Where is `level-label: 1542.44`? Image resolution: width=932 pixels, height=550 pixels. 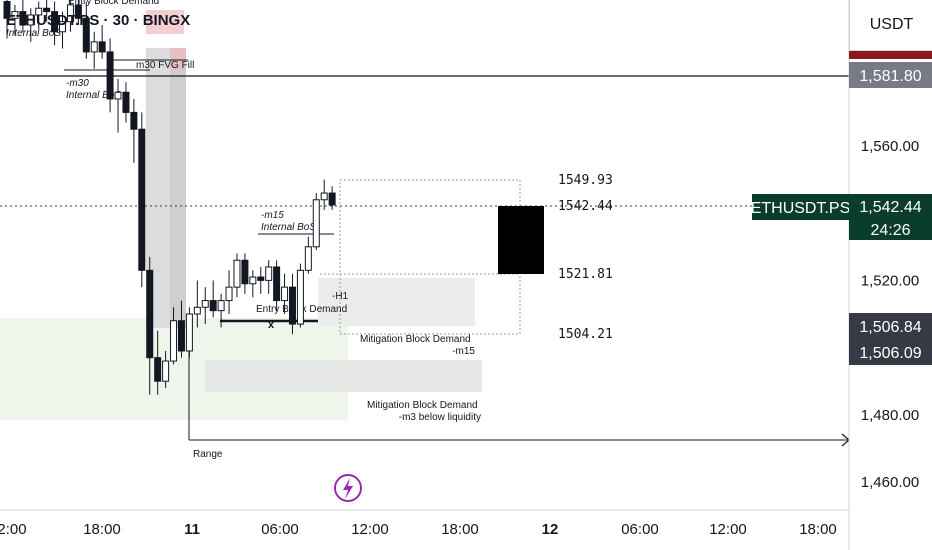 level-label: 1542.44 is located at coordinates (585, 206).